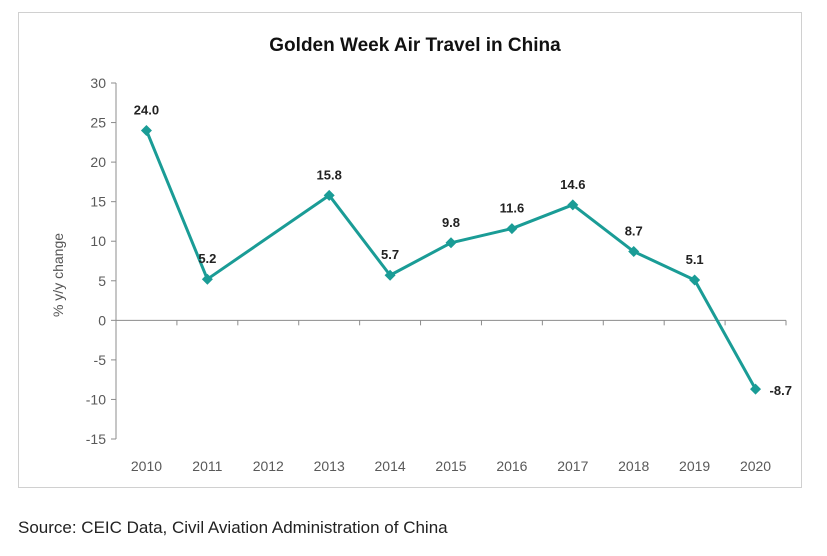 This screenshot has height=556, width=827. What do you see at coordinates (207, 466) in the screenshot?
I see `x-tick-label: 2011` at bounding box center [207, 466].